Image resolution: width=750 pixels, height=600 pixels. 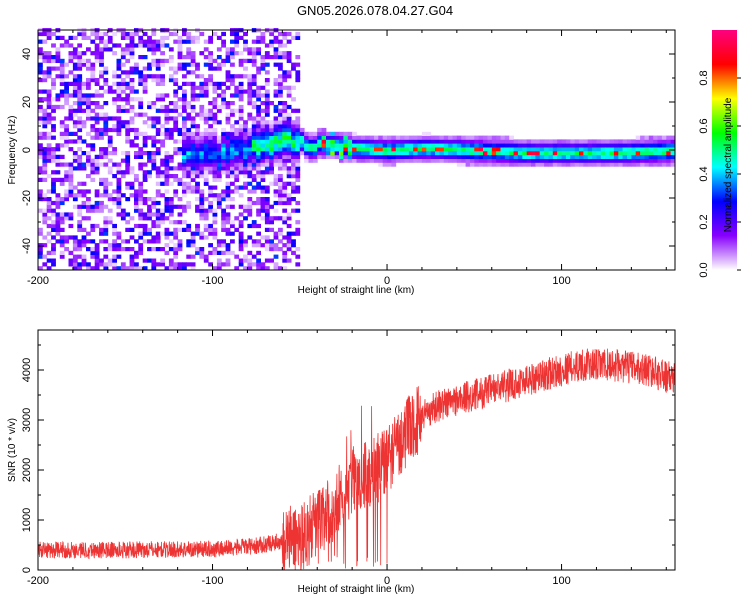 What do you see at coordinates (704, 77) in the screenshot?
I see `colorbar-tick-label: 0.8` at bounding box center [704, 77].